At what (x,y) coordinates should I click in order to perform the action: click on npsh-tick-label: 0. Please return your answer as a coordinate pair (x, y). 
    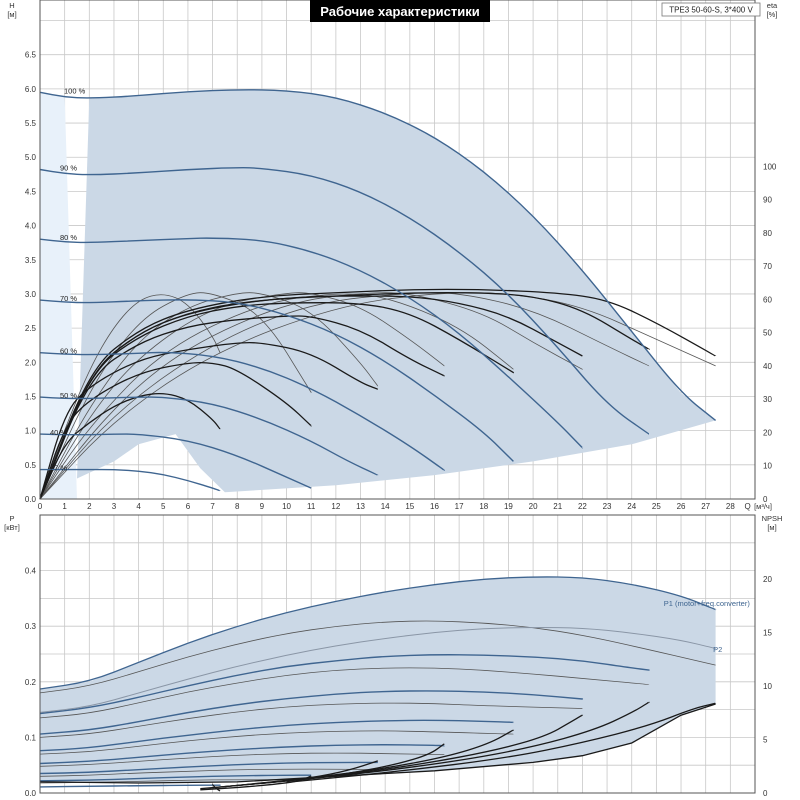
    Looking at the image, I should click on (765, 793).